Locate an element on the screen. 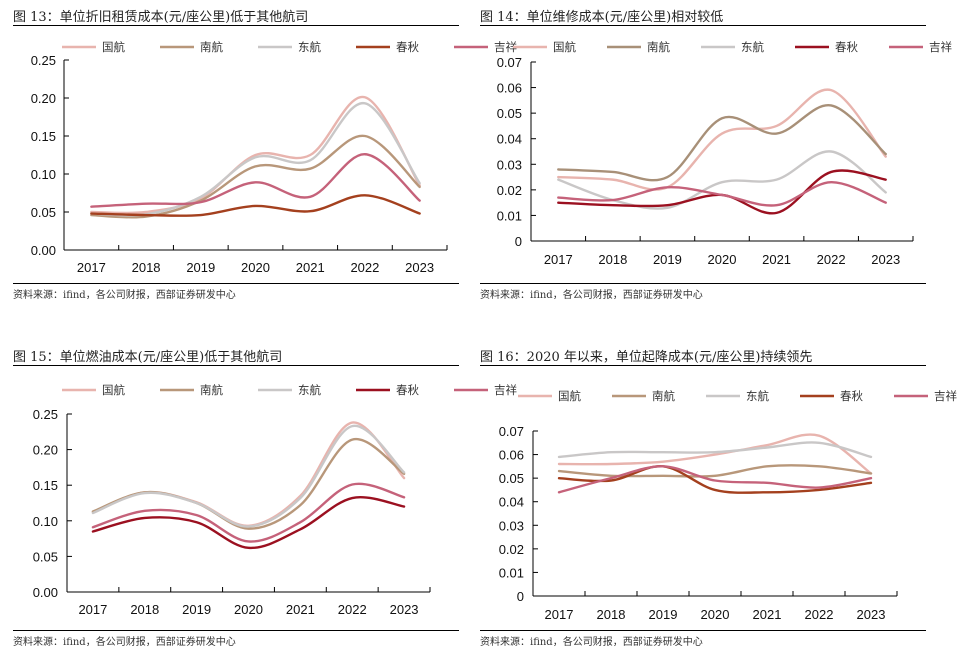 The image size is (958, 651). y-tick-label: 0.07 is located at coordinates (509, 62).